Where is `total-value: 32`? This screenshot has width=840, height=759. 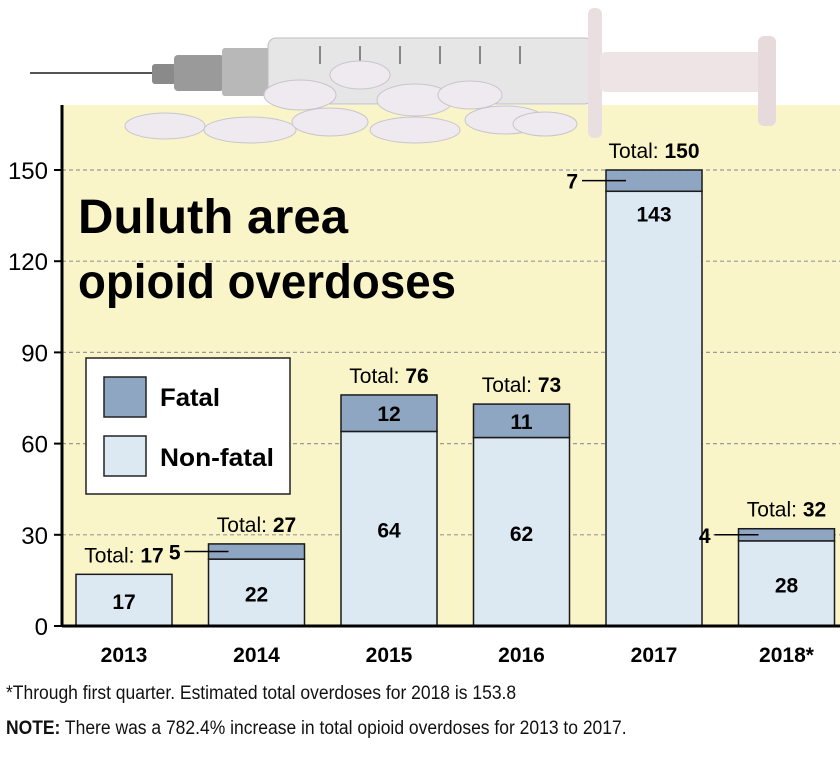 total-value: 32 is located at coordinates (814, 510).